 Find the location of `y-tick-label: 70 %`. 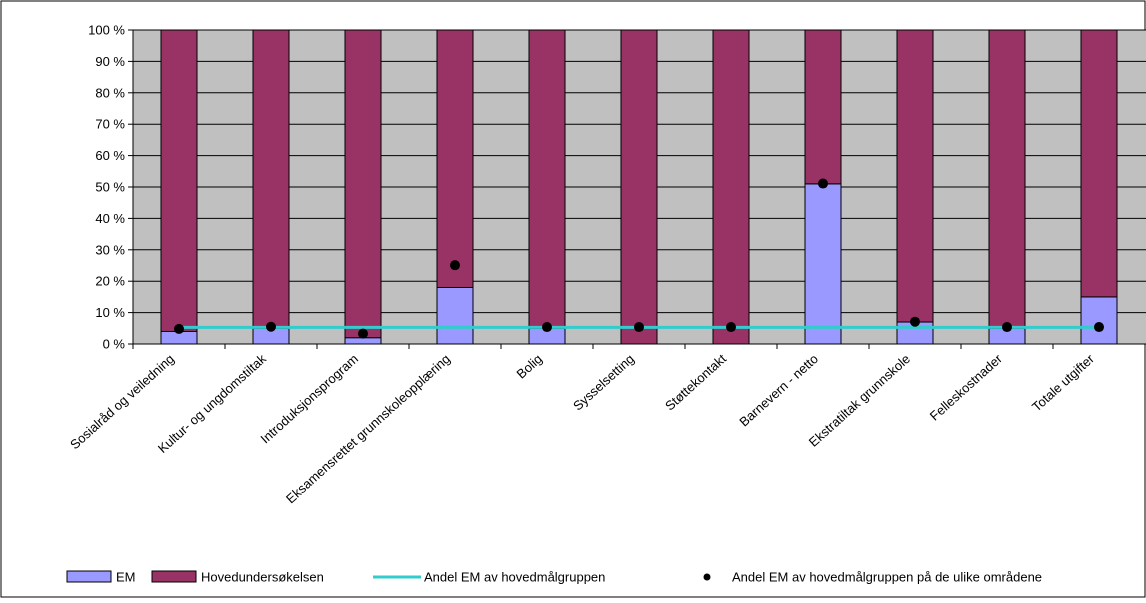

y-tick-label: 70 % is located at coordinates (110, 124).